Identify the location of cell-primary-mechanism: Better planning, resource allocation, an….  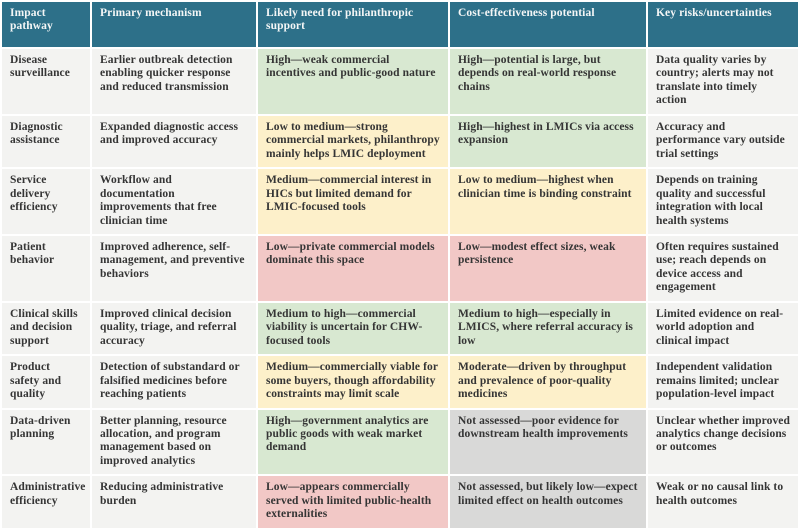
(174, 442).